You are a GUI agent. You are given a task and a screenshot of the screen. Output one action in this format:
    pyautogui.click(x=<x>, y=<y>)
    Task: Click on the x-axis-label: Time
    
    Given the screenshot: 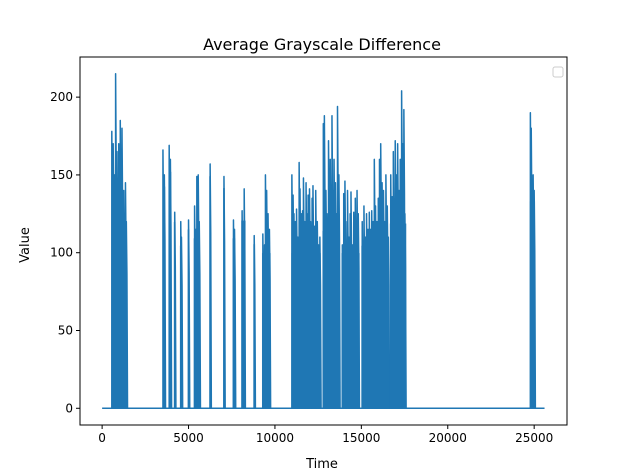 What is the action you would take?
    pyautogui.click(x=321, y=464)
    